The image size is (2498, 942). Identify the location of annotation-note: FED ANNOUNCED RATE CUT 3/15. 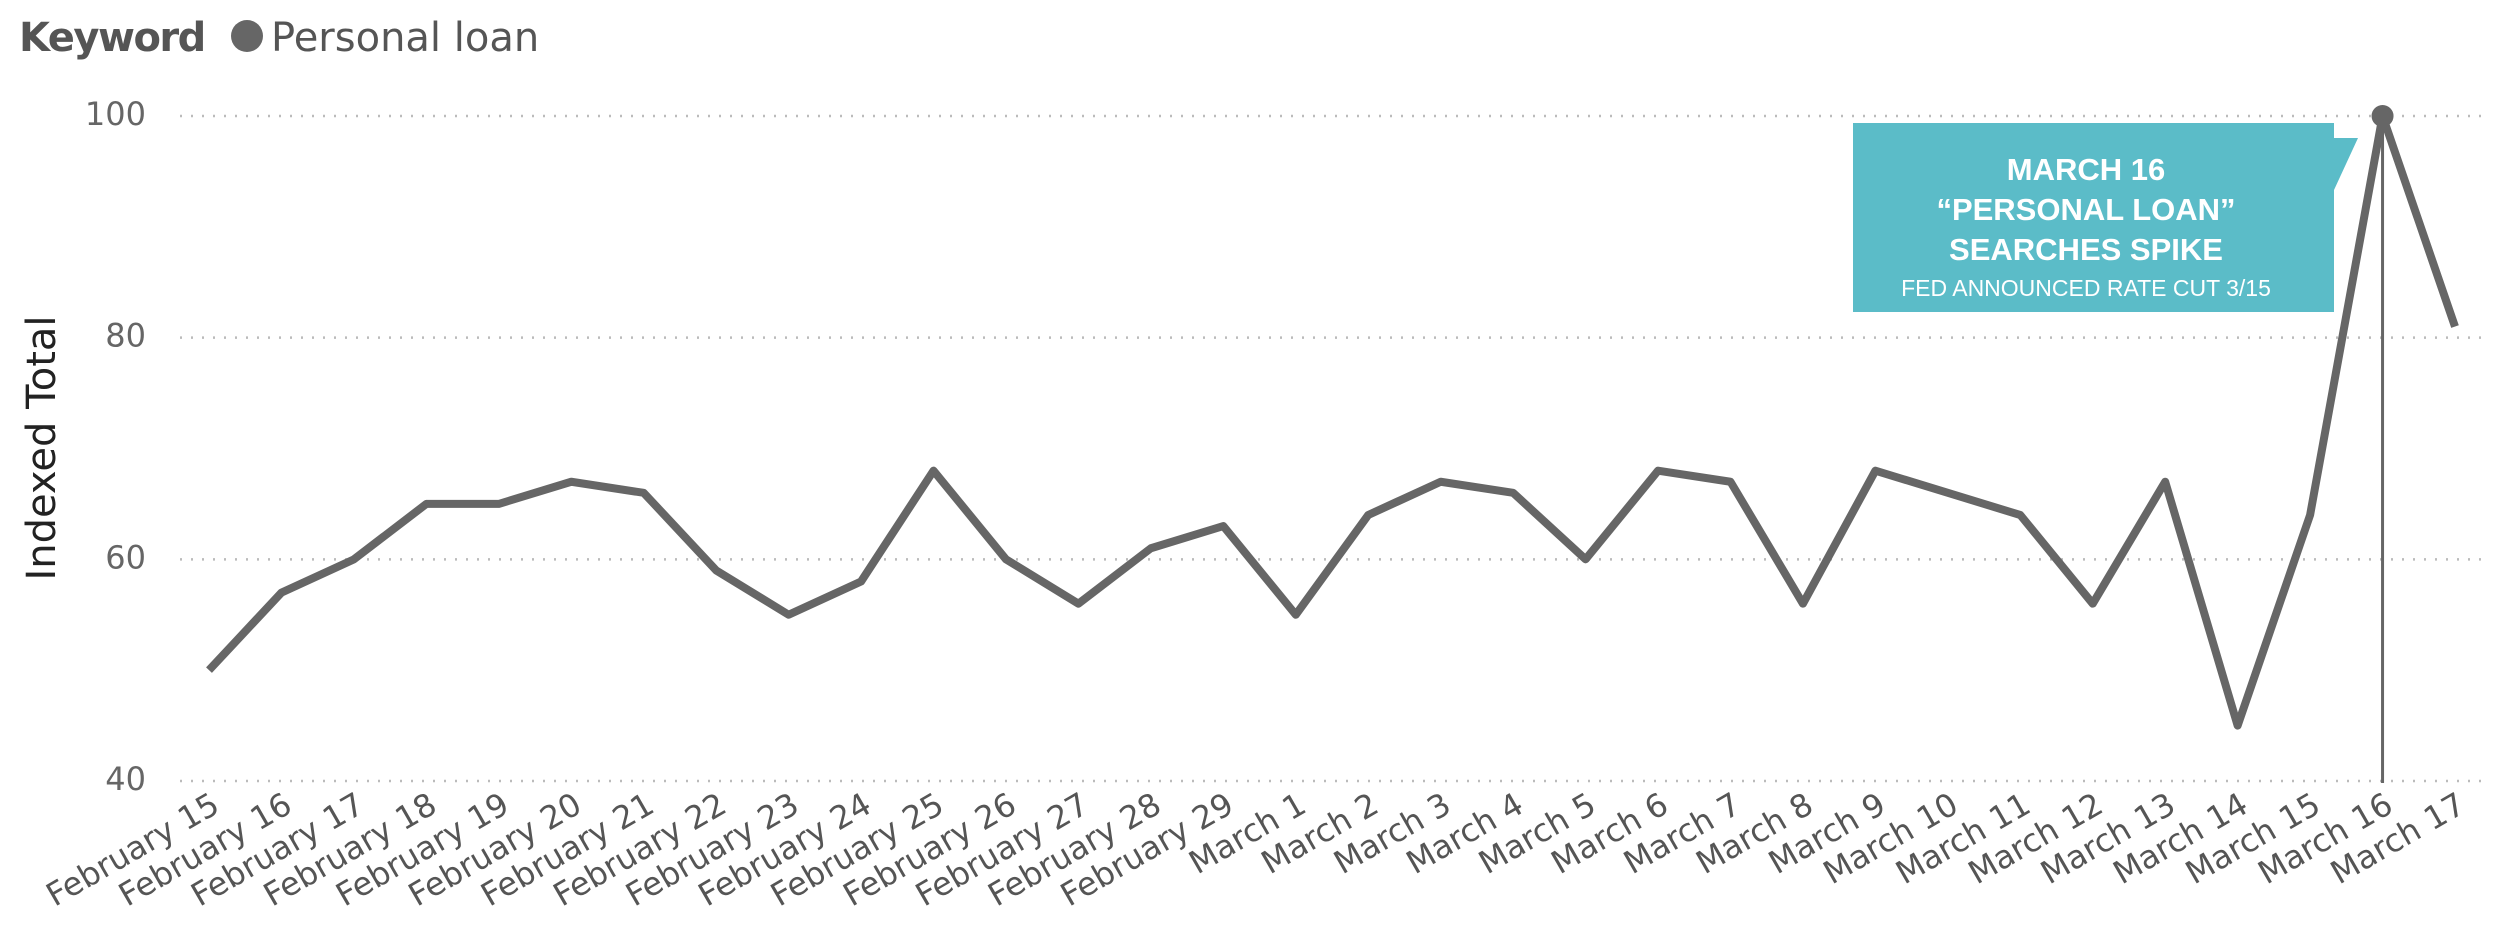
(2086, 288).